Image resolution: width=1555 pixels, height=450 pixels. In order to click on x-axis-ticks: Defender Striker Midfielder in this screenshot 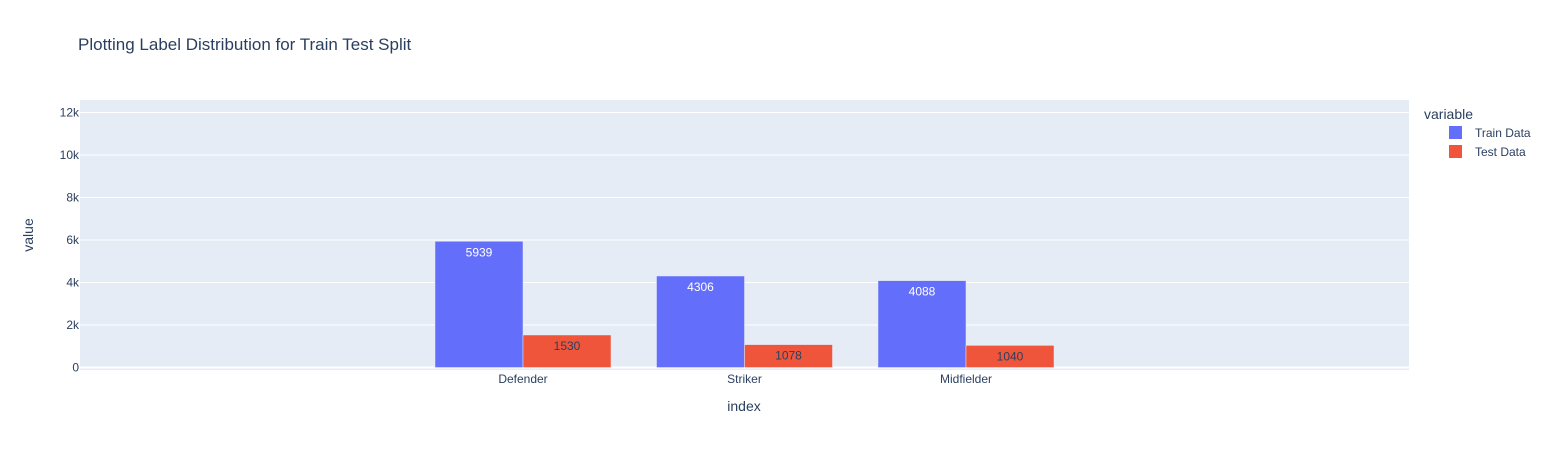, I will do `click(745, 379)`.